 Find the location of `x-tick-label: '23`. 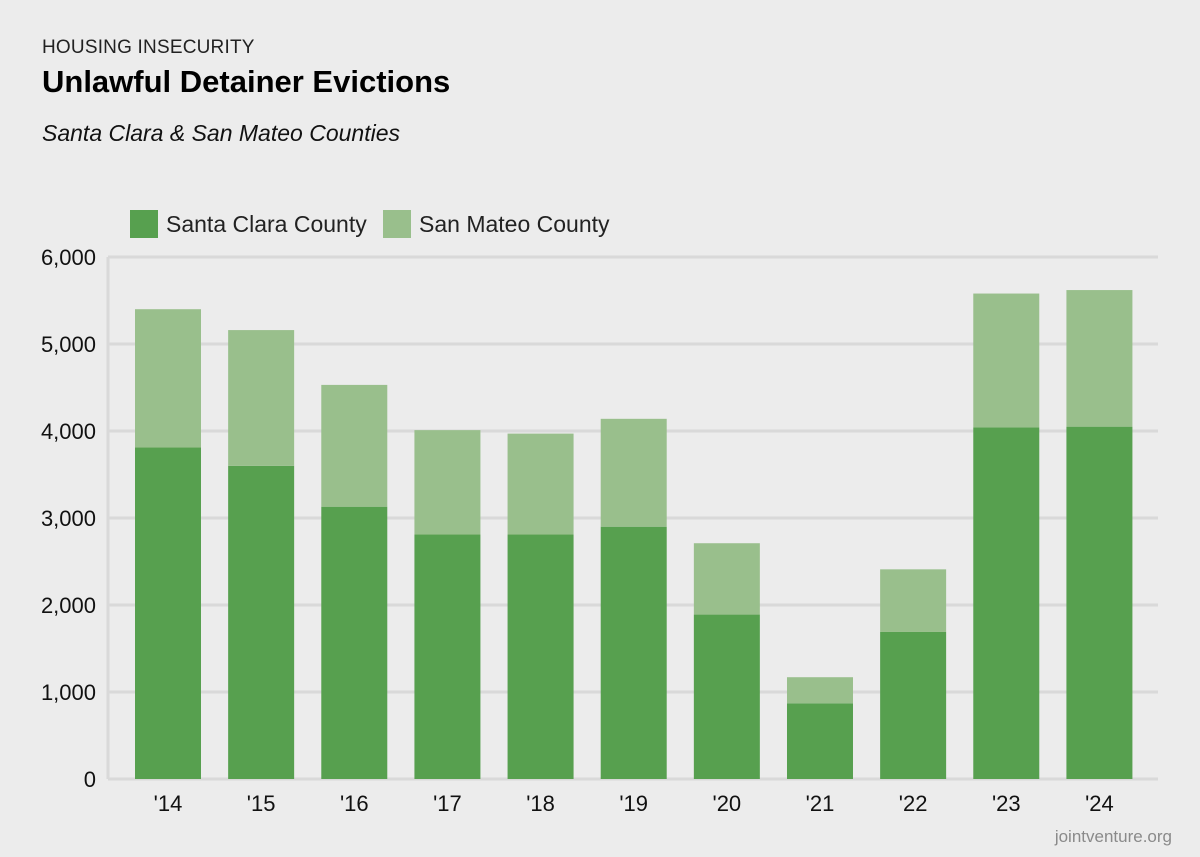

x-tick-label: '23 is located at coordinates (1006, 803).